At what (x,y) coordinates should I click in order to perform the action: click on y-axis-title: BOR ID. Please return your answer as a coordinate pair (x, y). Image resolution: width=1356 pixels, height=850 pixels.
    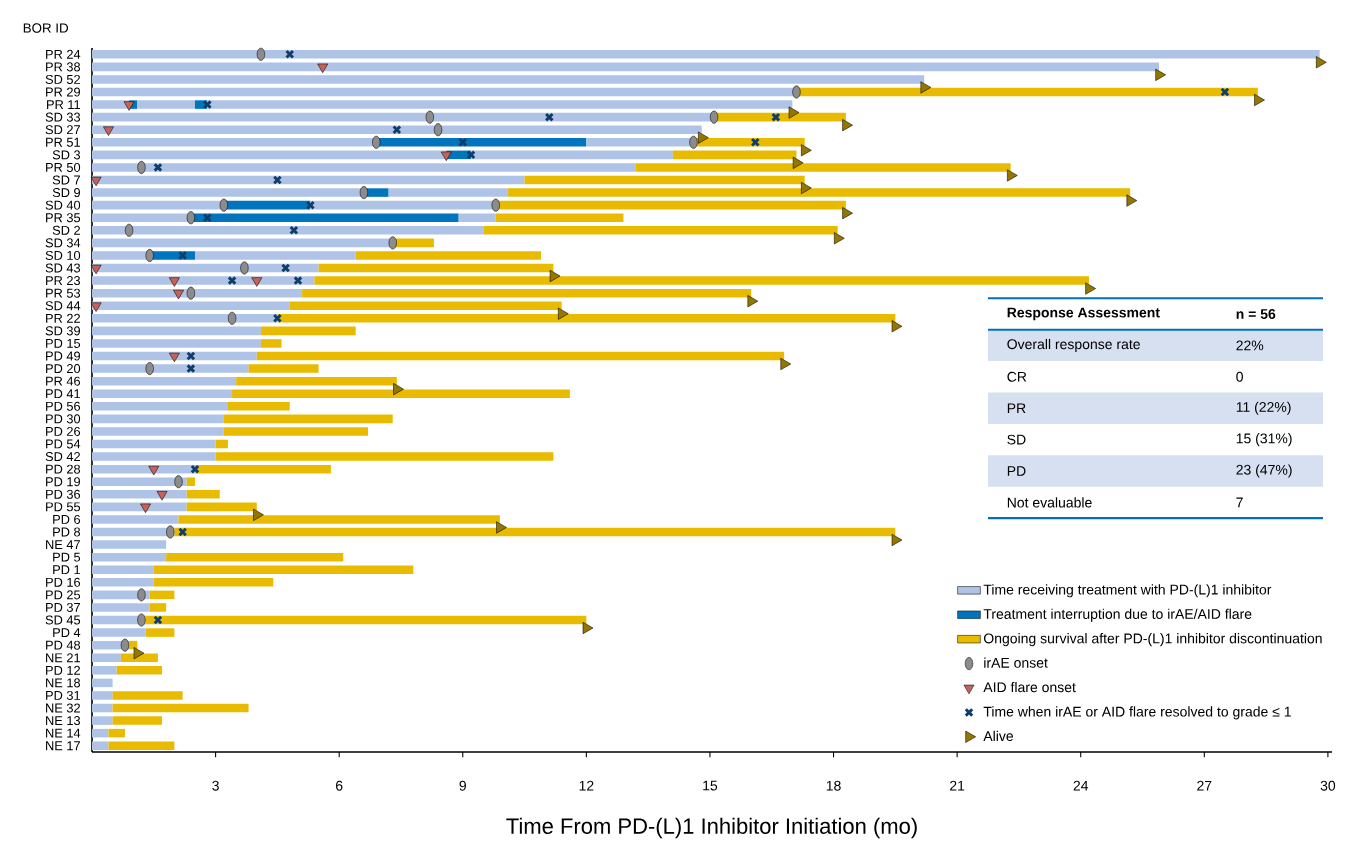
    Looking at the image, I should click on (45, 28).